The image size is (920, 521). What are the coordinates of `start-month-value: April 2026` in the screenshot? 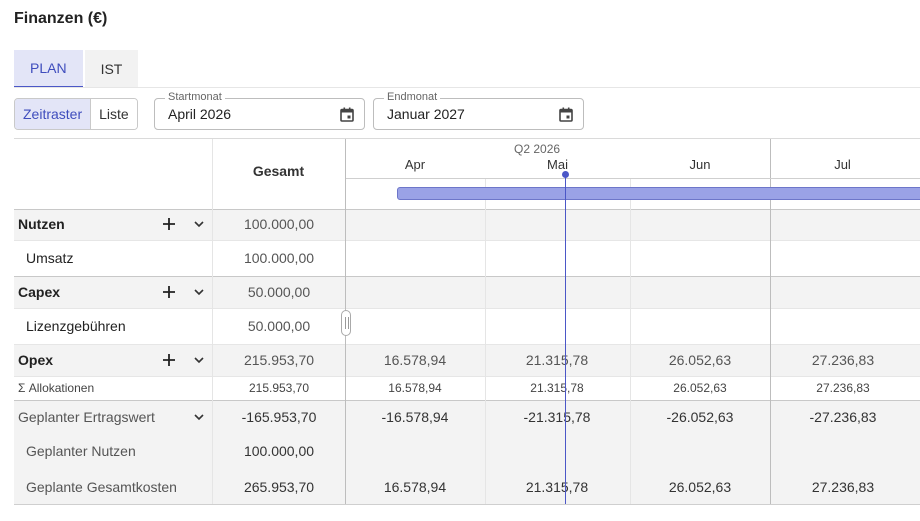 It's located at (200, 114).